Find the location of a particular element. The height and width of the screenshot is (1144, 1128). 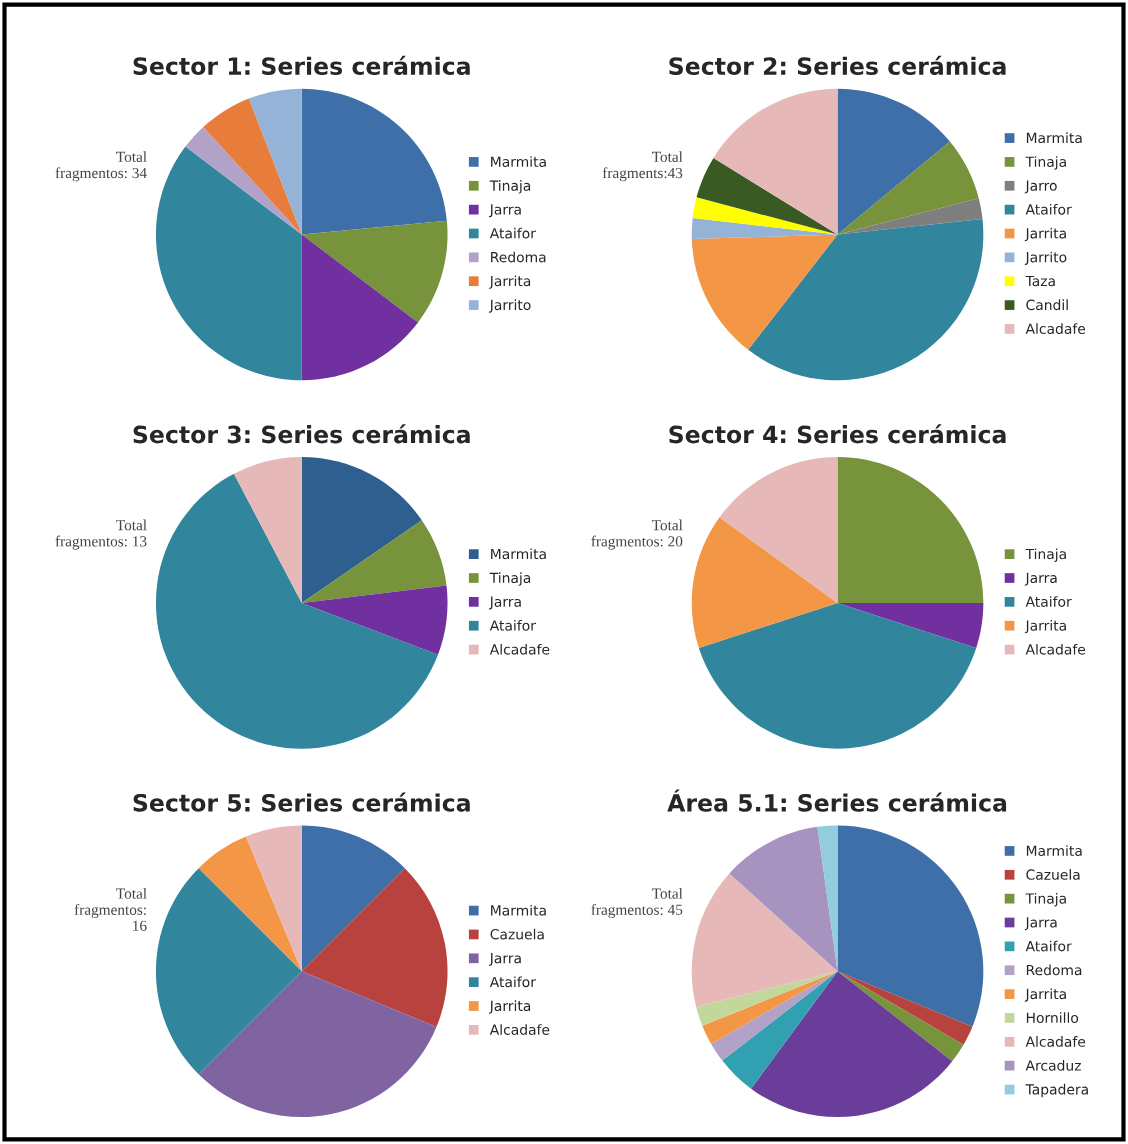

text: Total fragments:43 is located at coordinates (642, 166).